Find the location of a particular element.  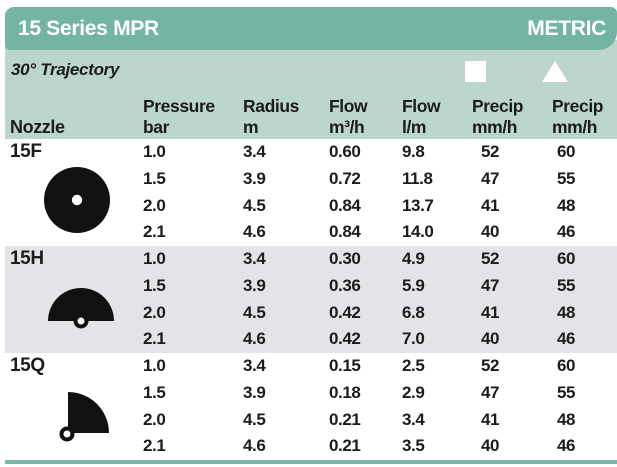

column-header-top-radius-m: Radius is located at coordinates (271, 106).